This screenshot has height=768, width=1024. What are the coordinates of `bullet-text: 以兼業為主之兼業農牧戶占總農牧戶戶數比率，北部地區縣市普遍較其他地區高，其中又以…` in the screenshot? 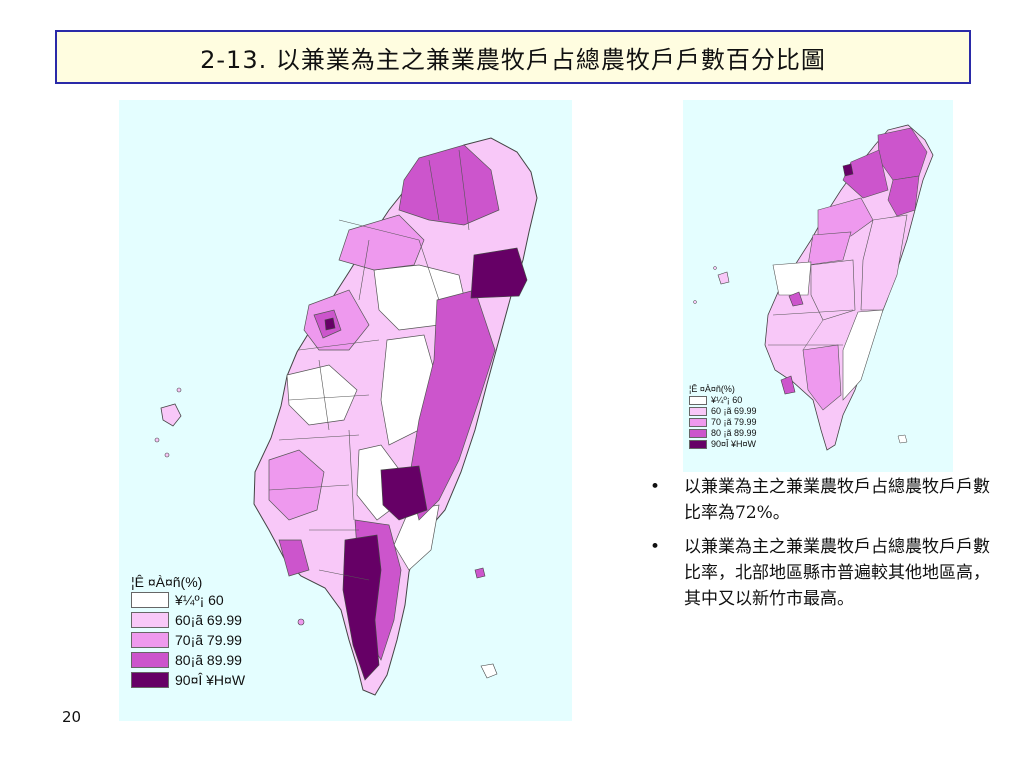 It's located at (837, 573).